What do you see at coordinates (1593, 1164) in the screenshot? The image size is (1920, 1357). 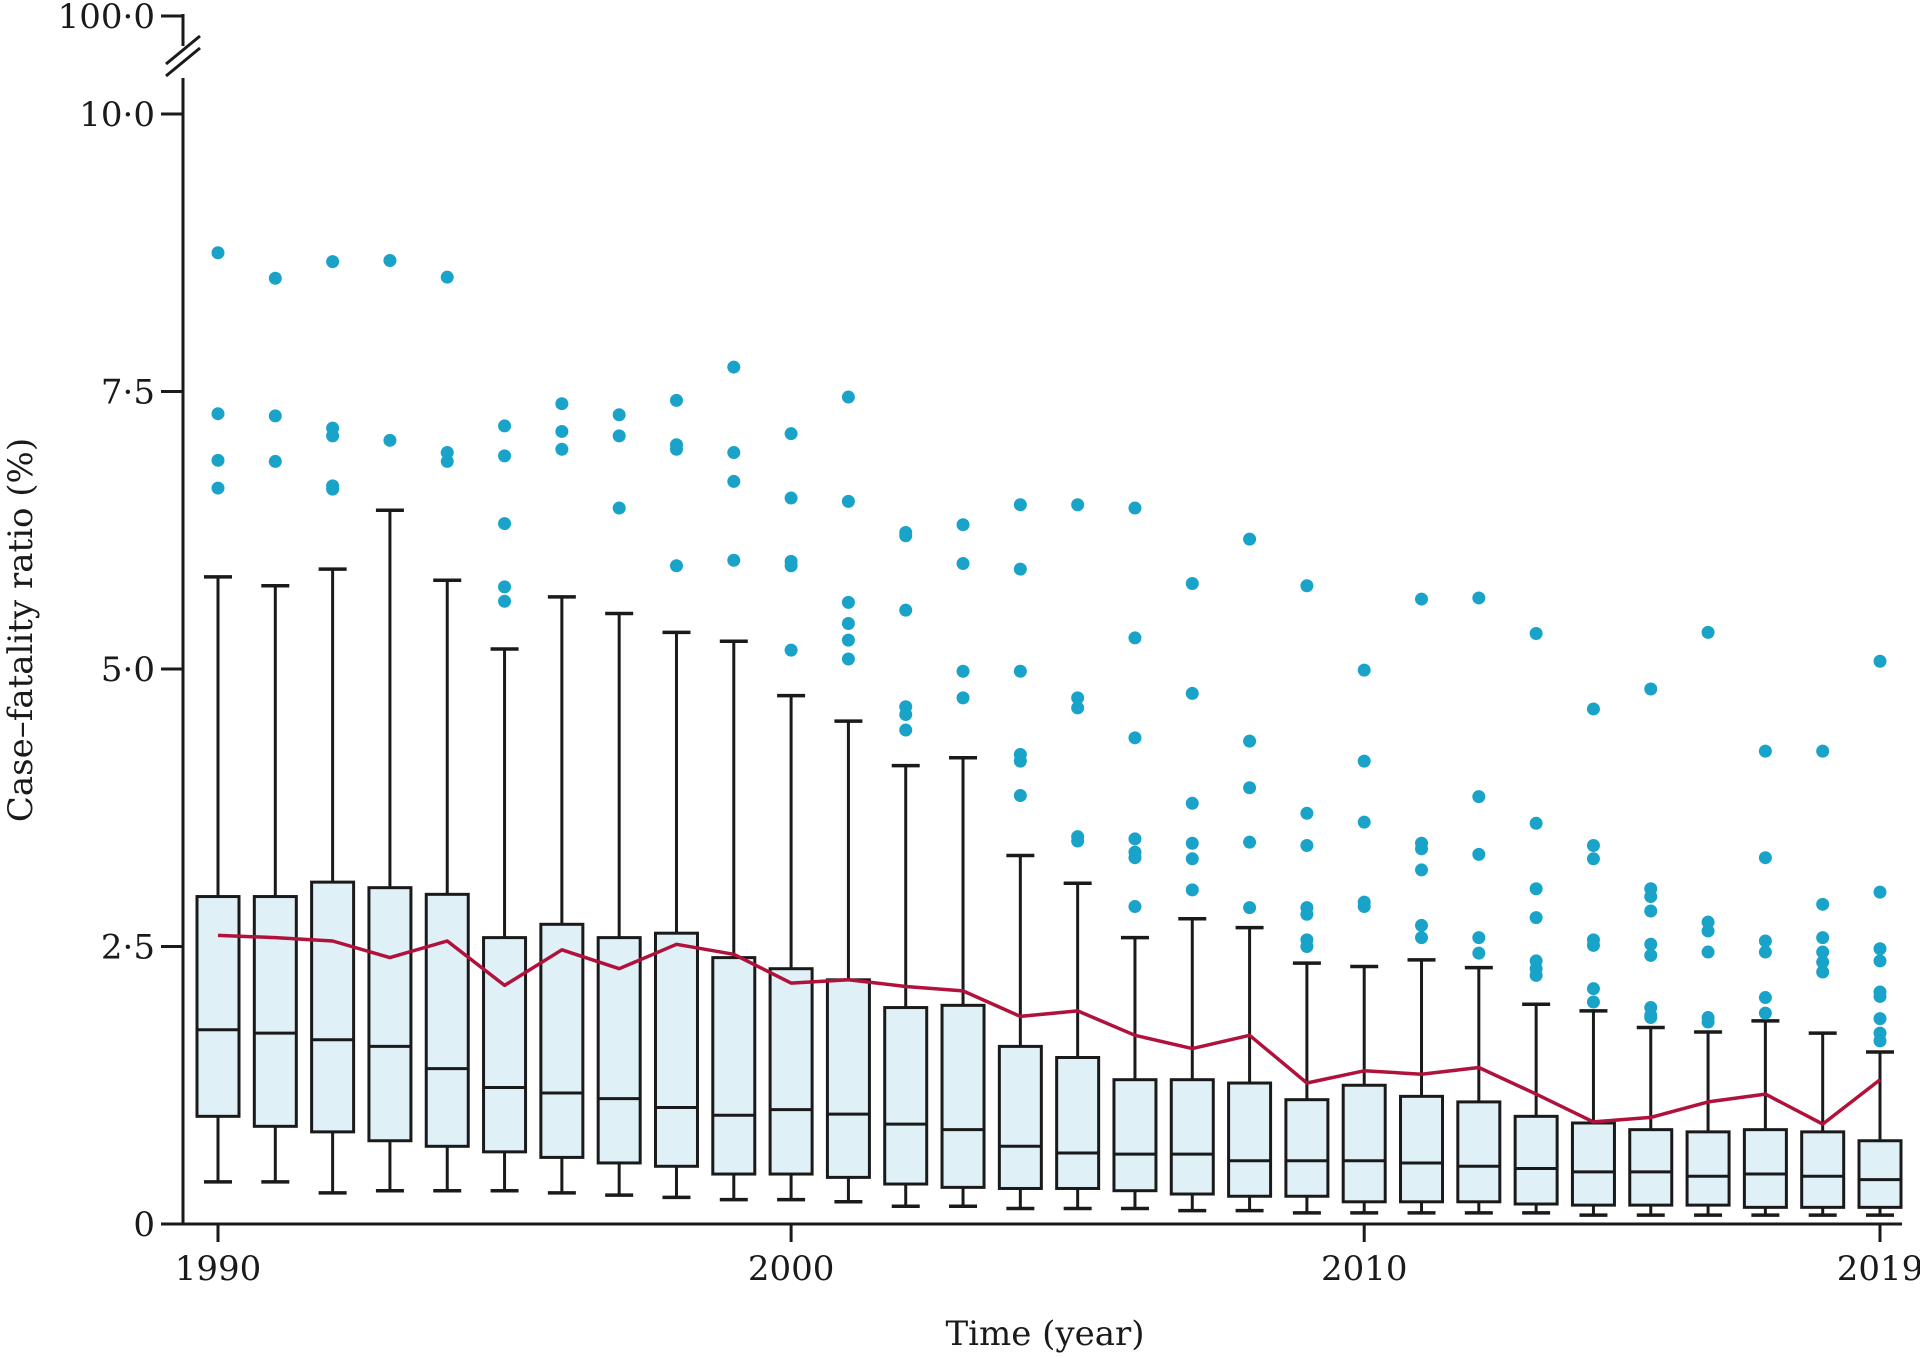 I see `iqr-box-2014` at bounding box center [1593, 1164].